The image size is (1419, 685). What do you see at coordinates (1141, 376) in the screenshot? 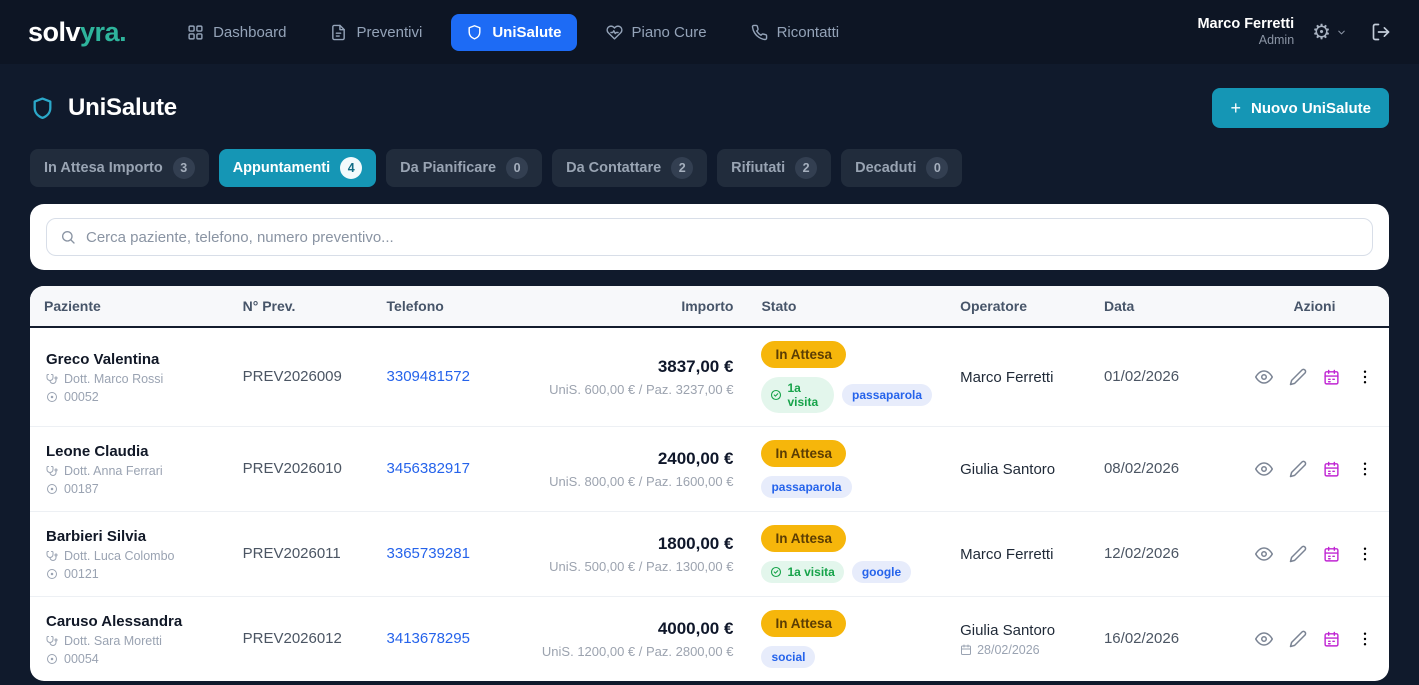
I see `appointment-date: 01/02/2026` at bounding box center [1141, 376].